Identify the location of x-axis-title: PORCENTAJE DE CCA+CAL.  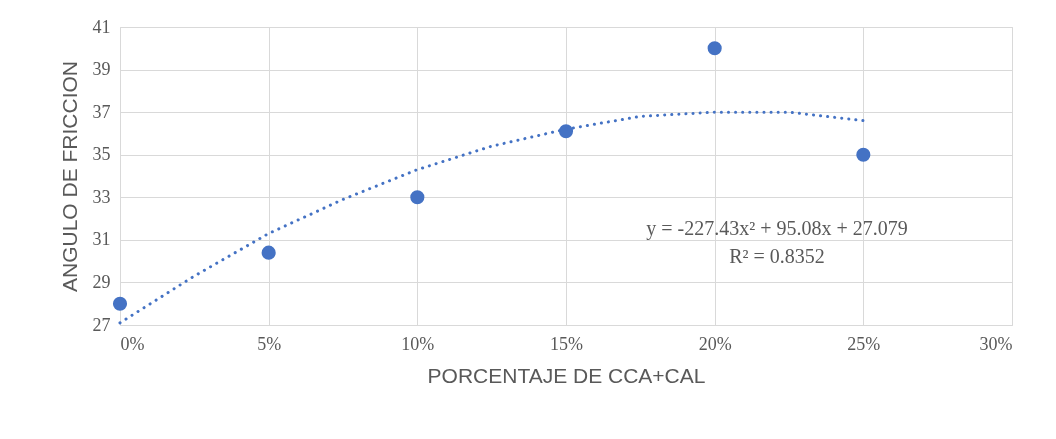
(566, 375).